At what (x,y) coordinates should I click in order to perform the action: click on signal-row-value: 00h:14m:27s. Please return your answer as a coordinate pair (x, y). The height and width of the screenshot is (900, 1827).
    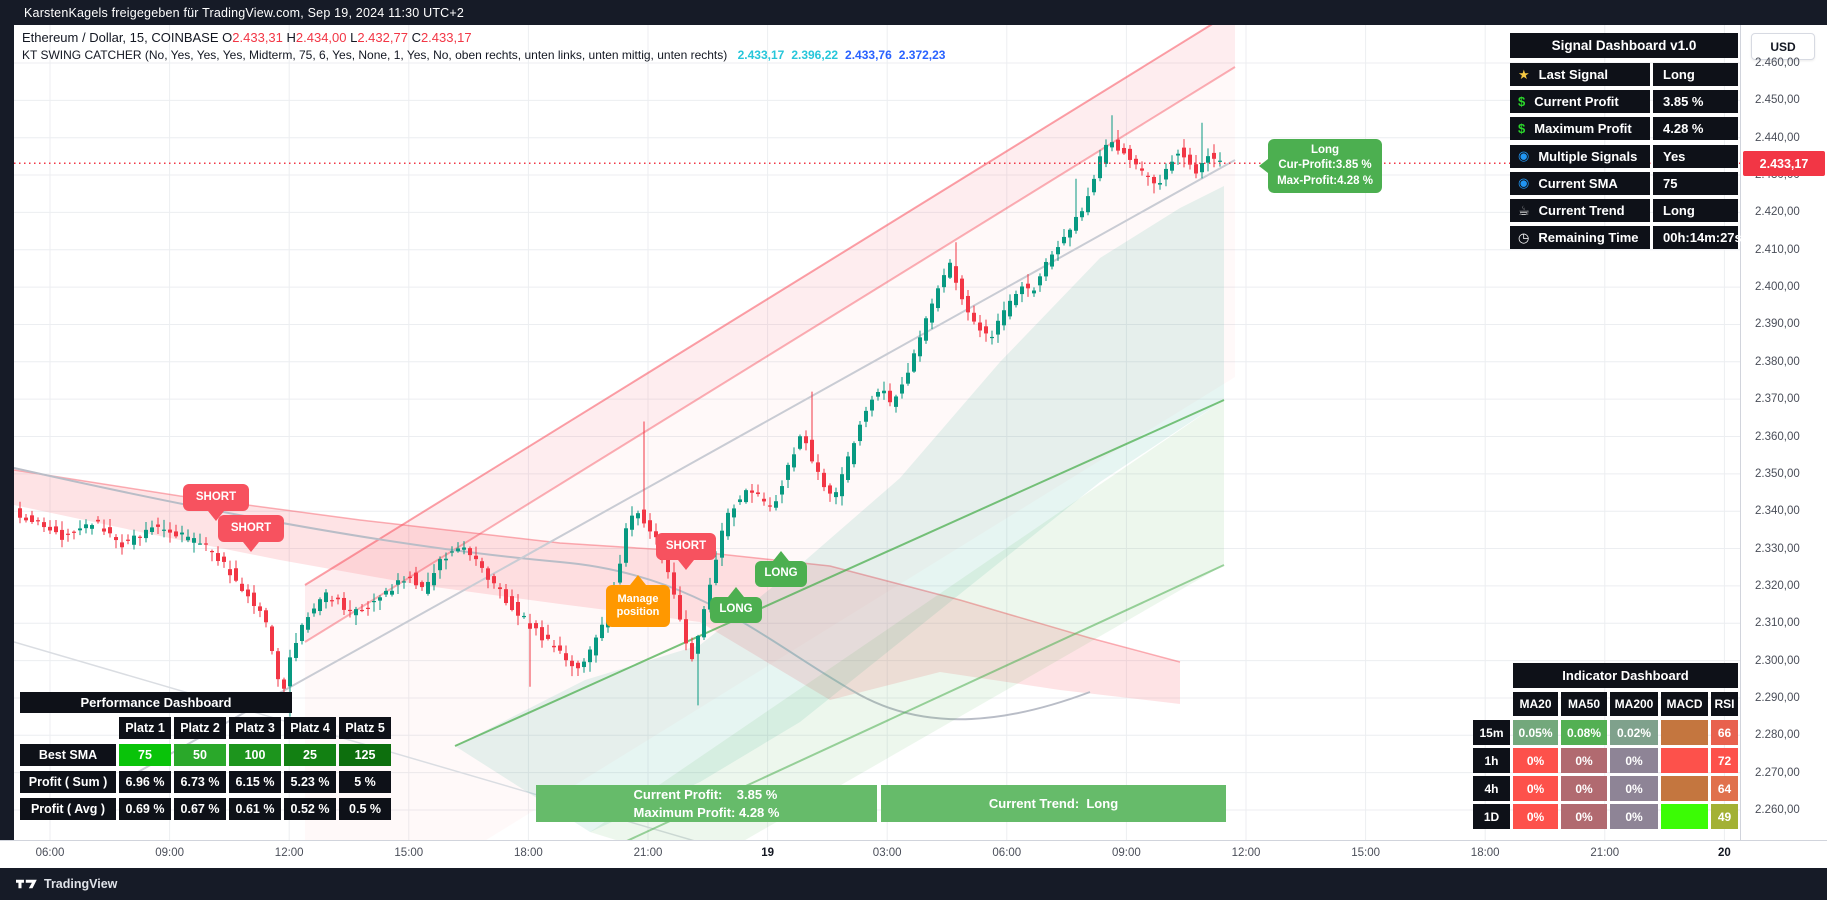
    Looking at the image, I should click on (1697, 238).